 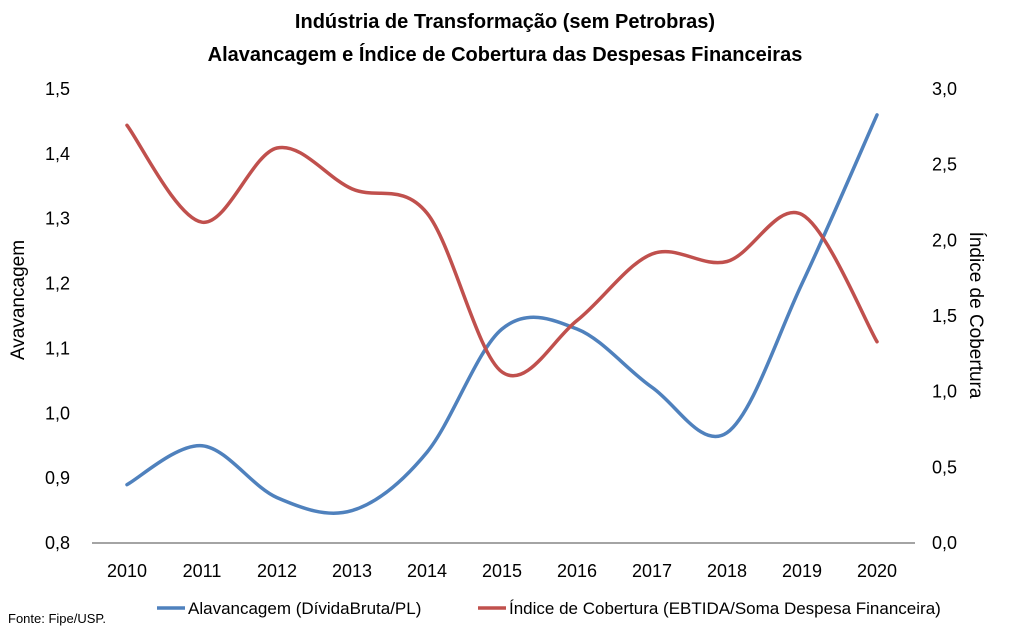 What do you see at coordinates (57, 413) in the screenshot?
I see `left-y-tick-label: 1,0` at bounding box center [57, 413].